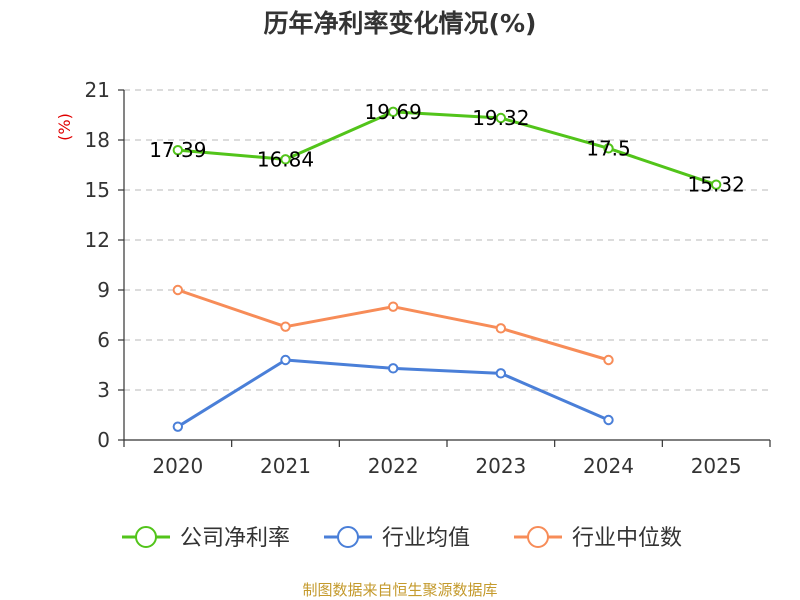 This screenshot has width=800, height=600. I want to click on x-tick-label: 2021, so click(285, 466).